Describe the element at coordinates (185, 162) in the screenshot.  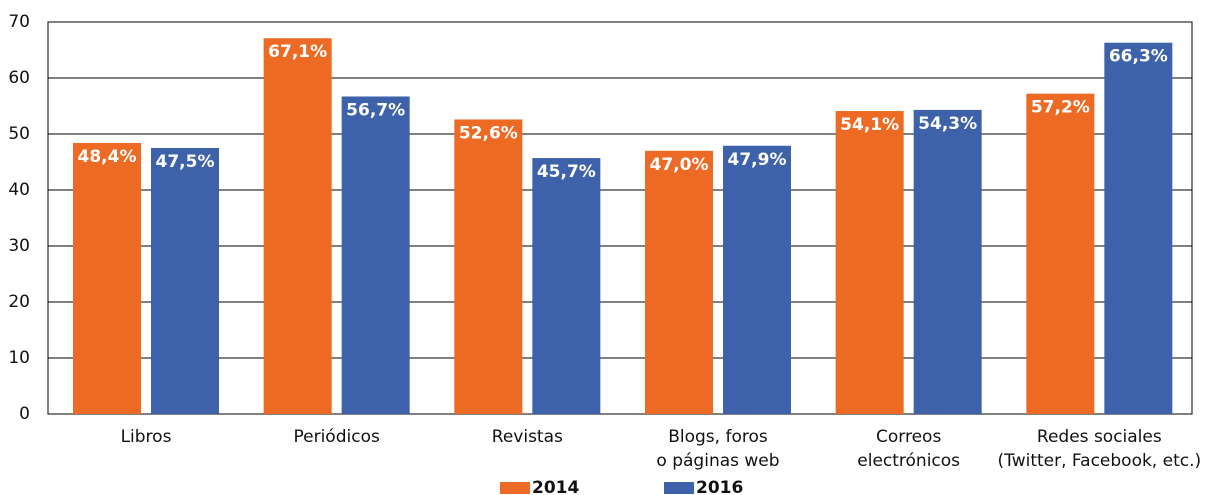
I see `value-label: 47,5%` at that location.